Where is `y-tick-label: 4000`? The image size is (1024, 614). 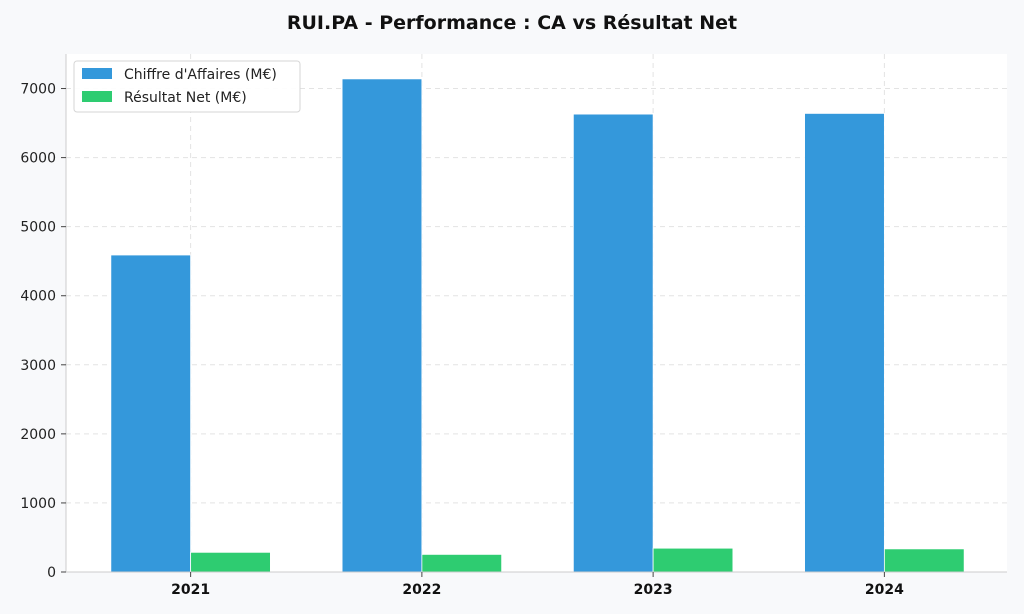 y-tick-label: 4000 is located at coordinates (38, 297).